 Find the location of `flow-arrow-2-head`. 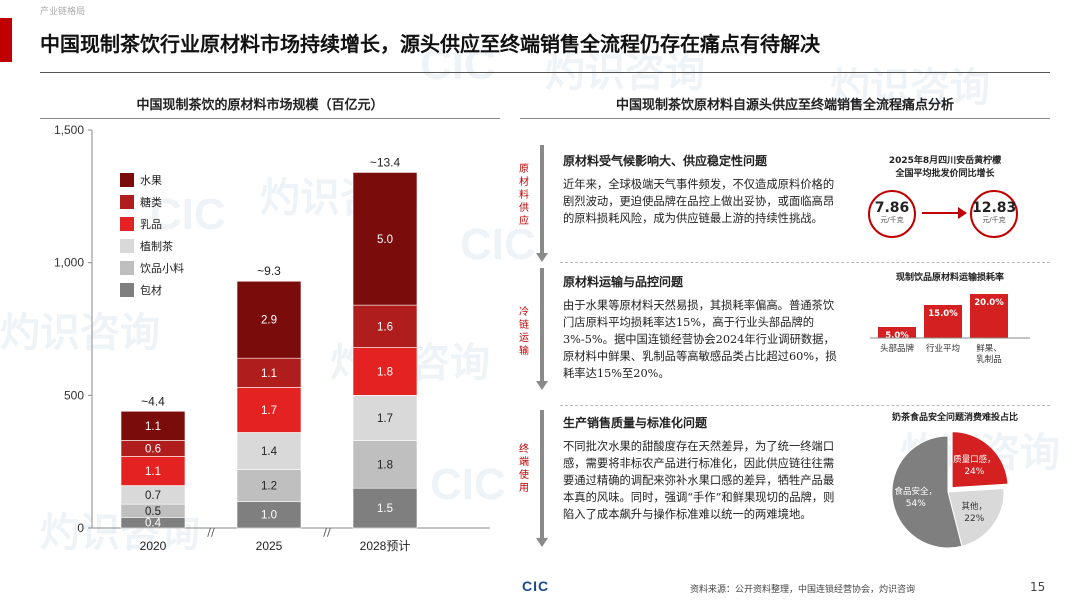

flow-arrow-2-head is located at coordinates (542, 385).